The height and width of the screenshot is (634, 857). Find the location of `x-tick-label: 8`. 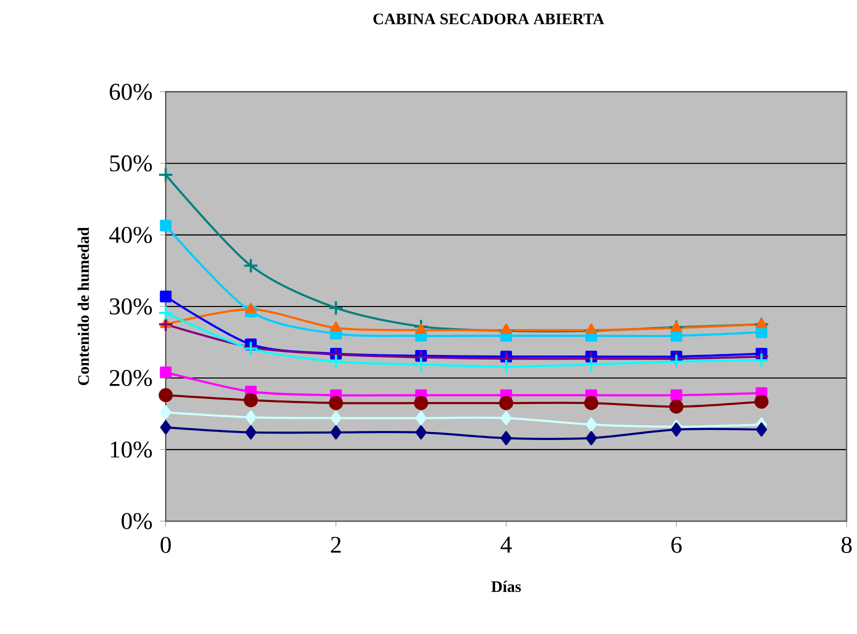

x-tick-label: 8 is located at coordinates (847, 545).